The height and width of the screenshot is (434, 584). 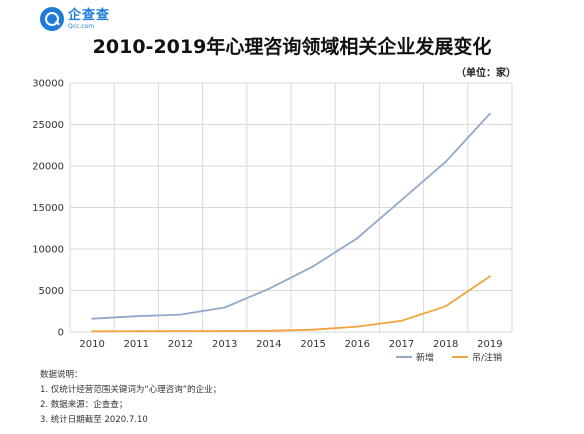 I want to click on brand-name-en: Qcc.com, so click(x=81, y=26).